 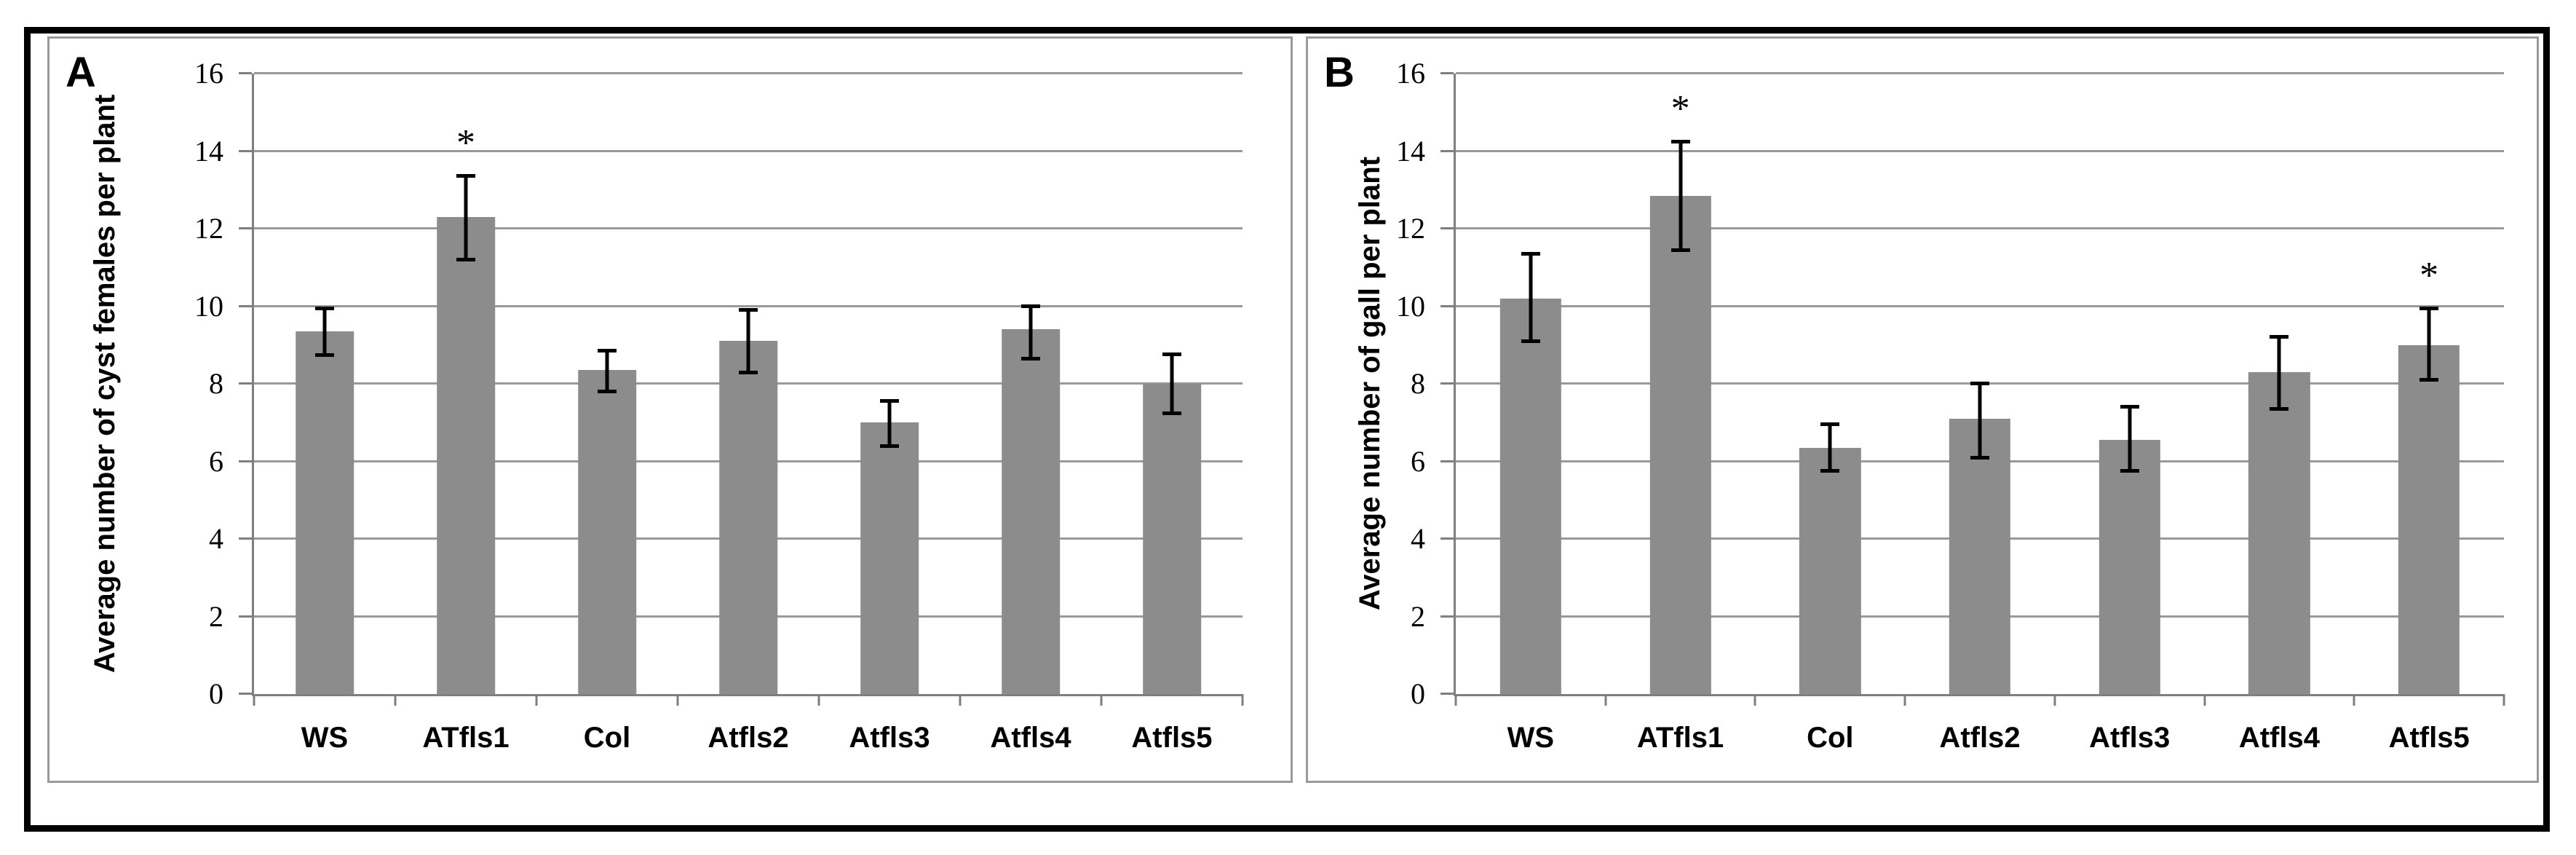 What do you see at coordinates (465, 143) in the screenshot?
I see `significance-asterisk: *` at bounding box center [465, 143].